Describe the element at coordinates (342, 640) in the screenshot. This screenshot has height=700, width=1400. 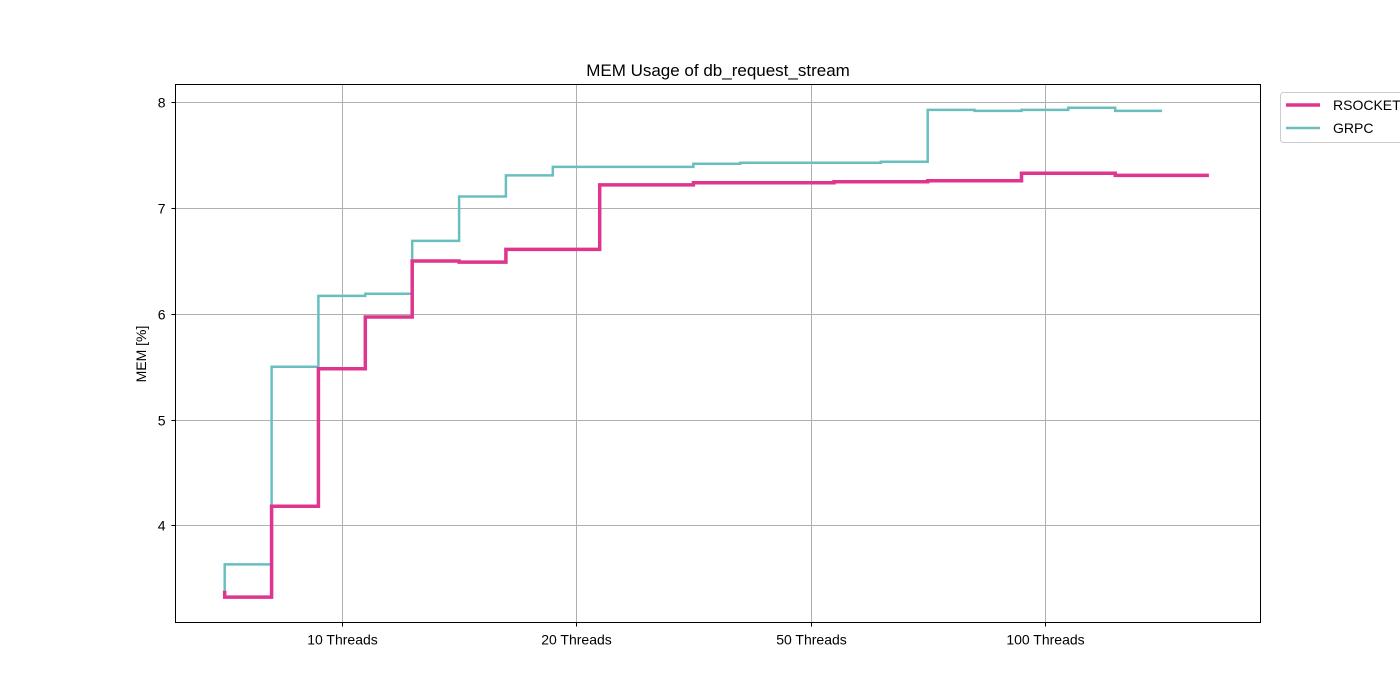
I see `x-tick-label: 10 Threads` at that location.